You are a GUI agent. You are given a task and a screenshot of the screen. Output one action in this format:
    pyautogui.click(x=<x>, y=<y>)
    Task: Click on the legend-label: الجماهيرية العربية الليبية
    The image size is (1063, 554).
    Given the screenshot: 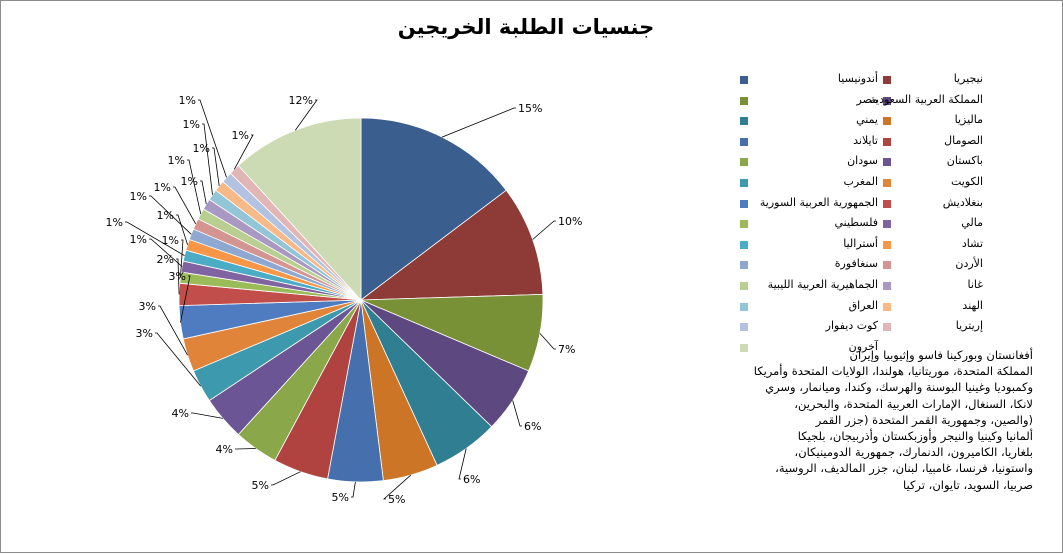 What is the action you would take?
    pyautogui.click(x=822, y=284)
    